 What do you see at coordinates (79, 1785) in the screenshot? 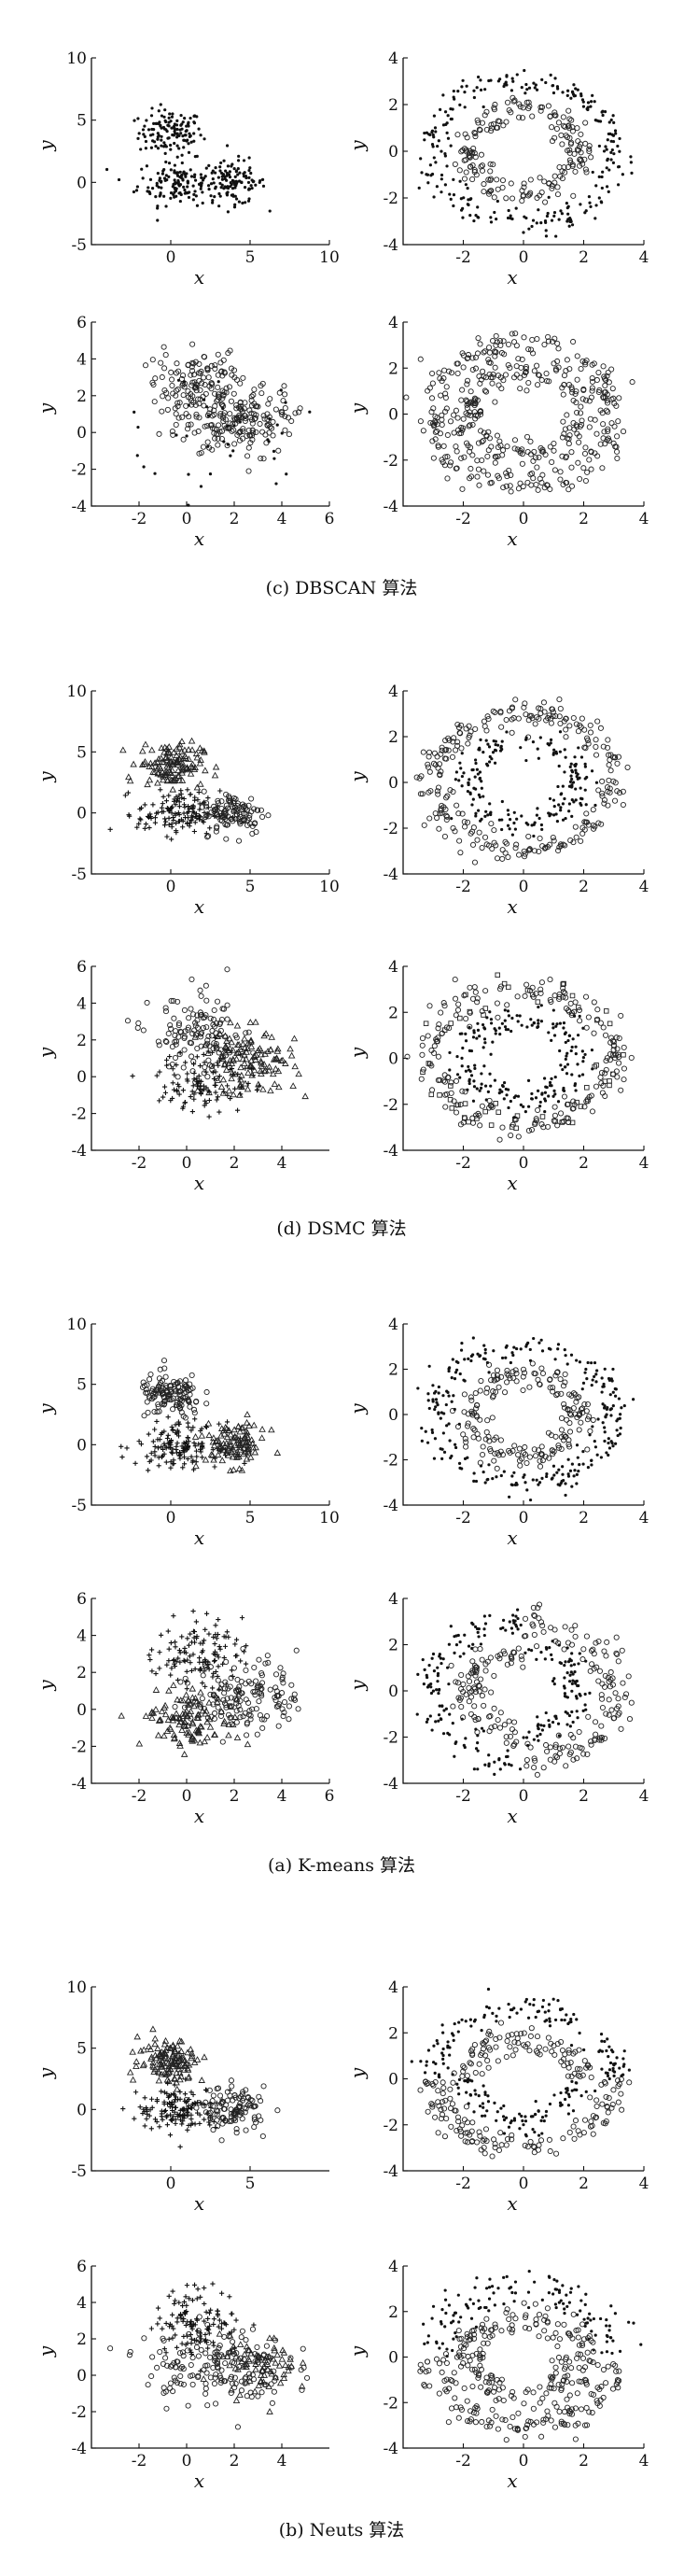
I see `y-tick-label: -4` at bounding box center [79, 1785].